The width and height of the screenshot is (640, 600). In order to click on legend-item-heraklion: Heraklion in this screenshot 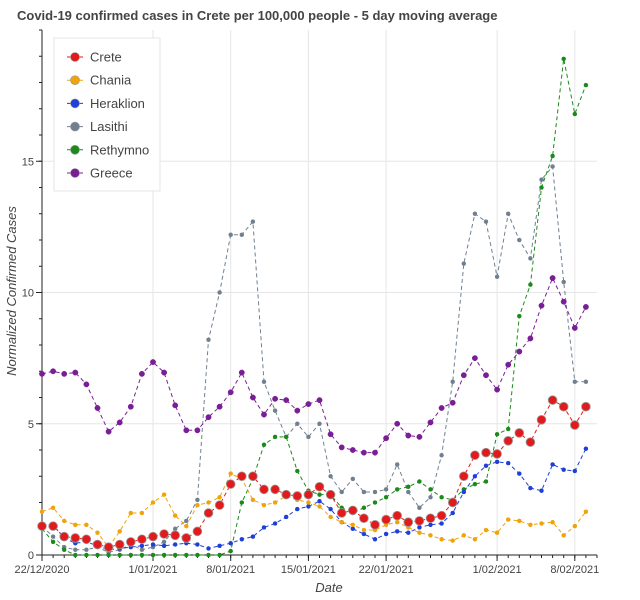, I will do `click(106, 103)`.